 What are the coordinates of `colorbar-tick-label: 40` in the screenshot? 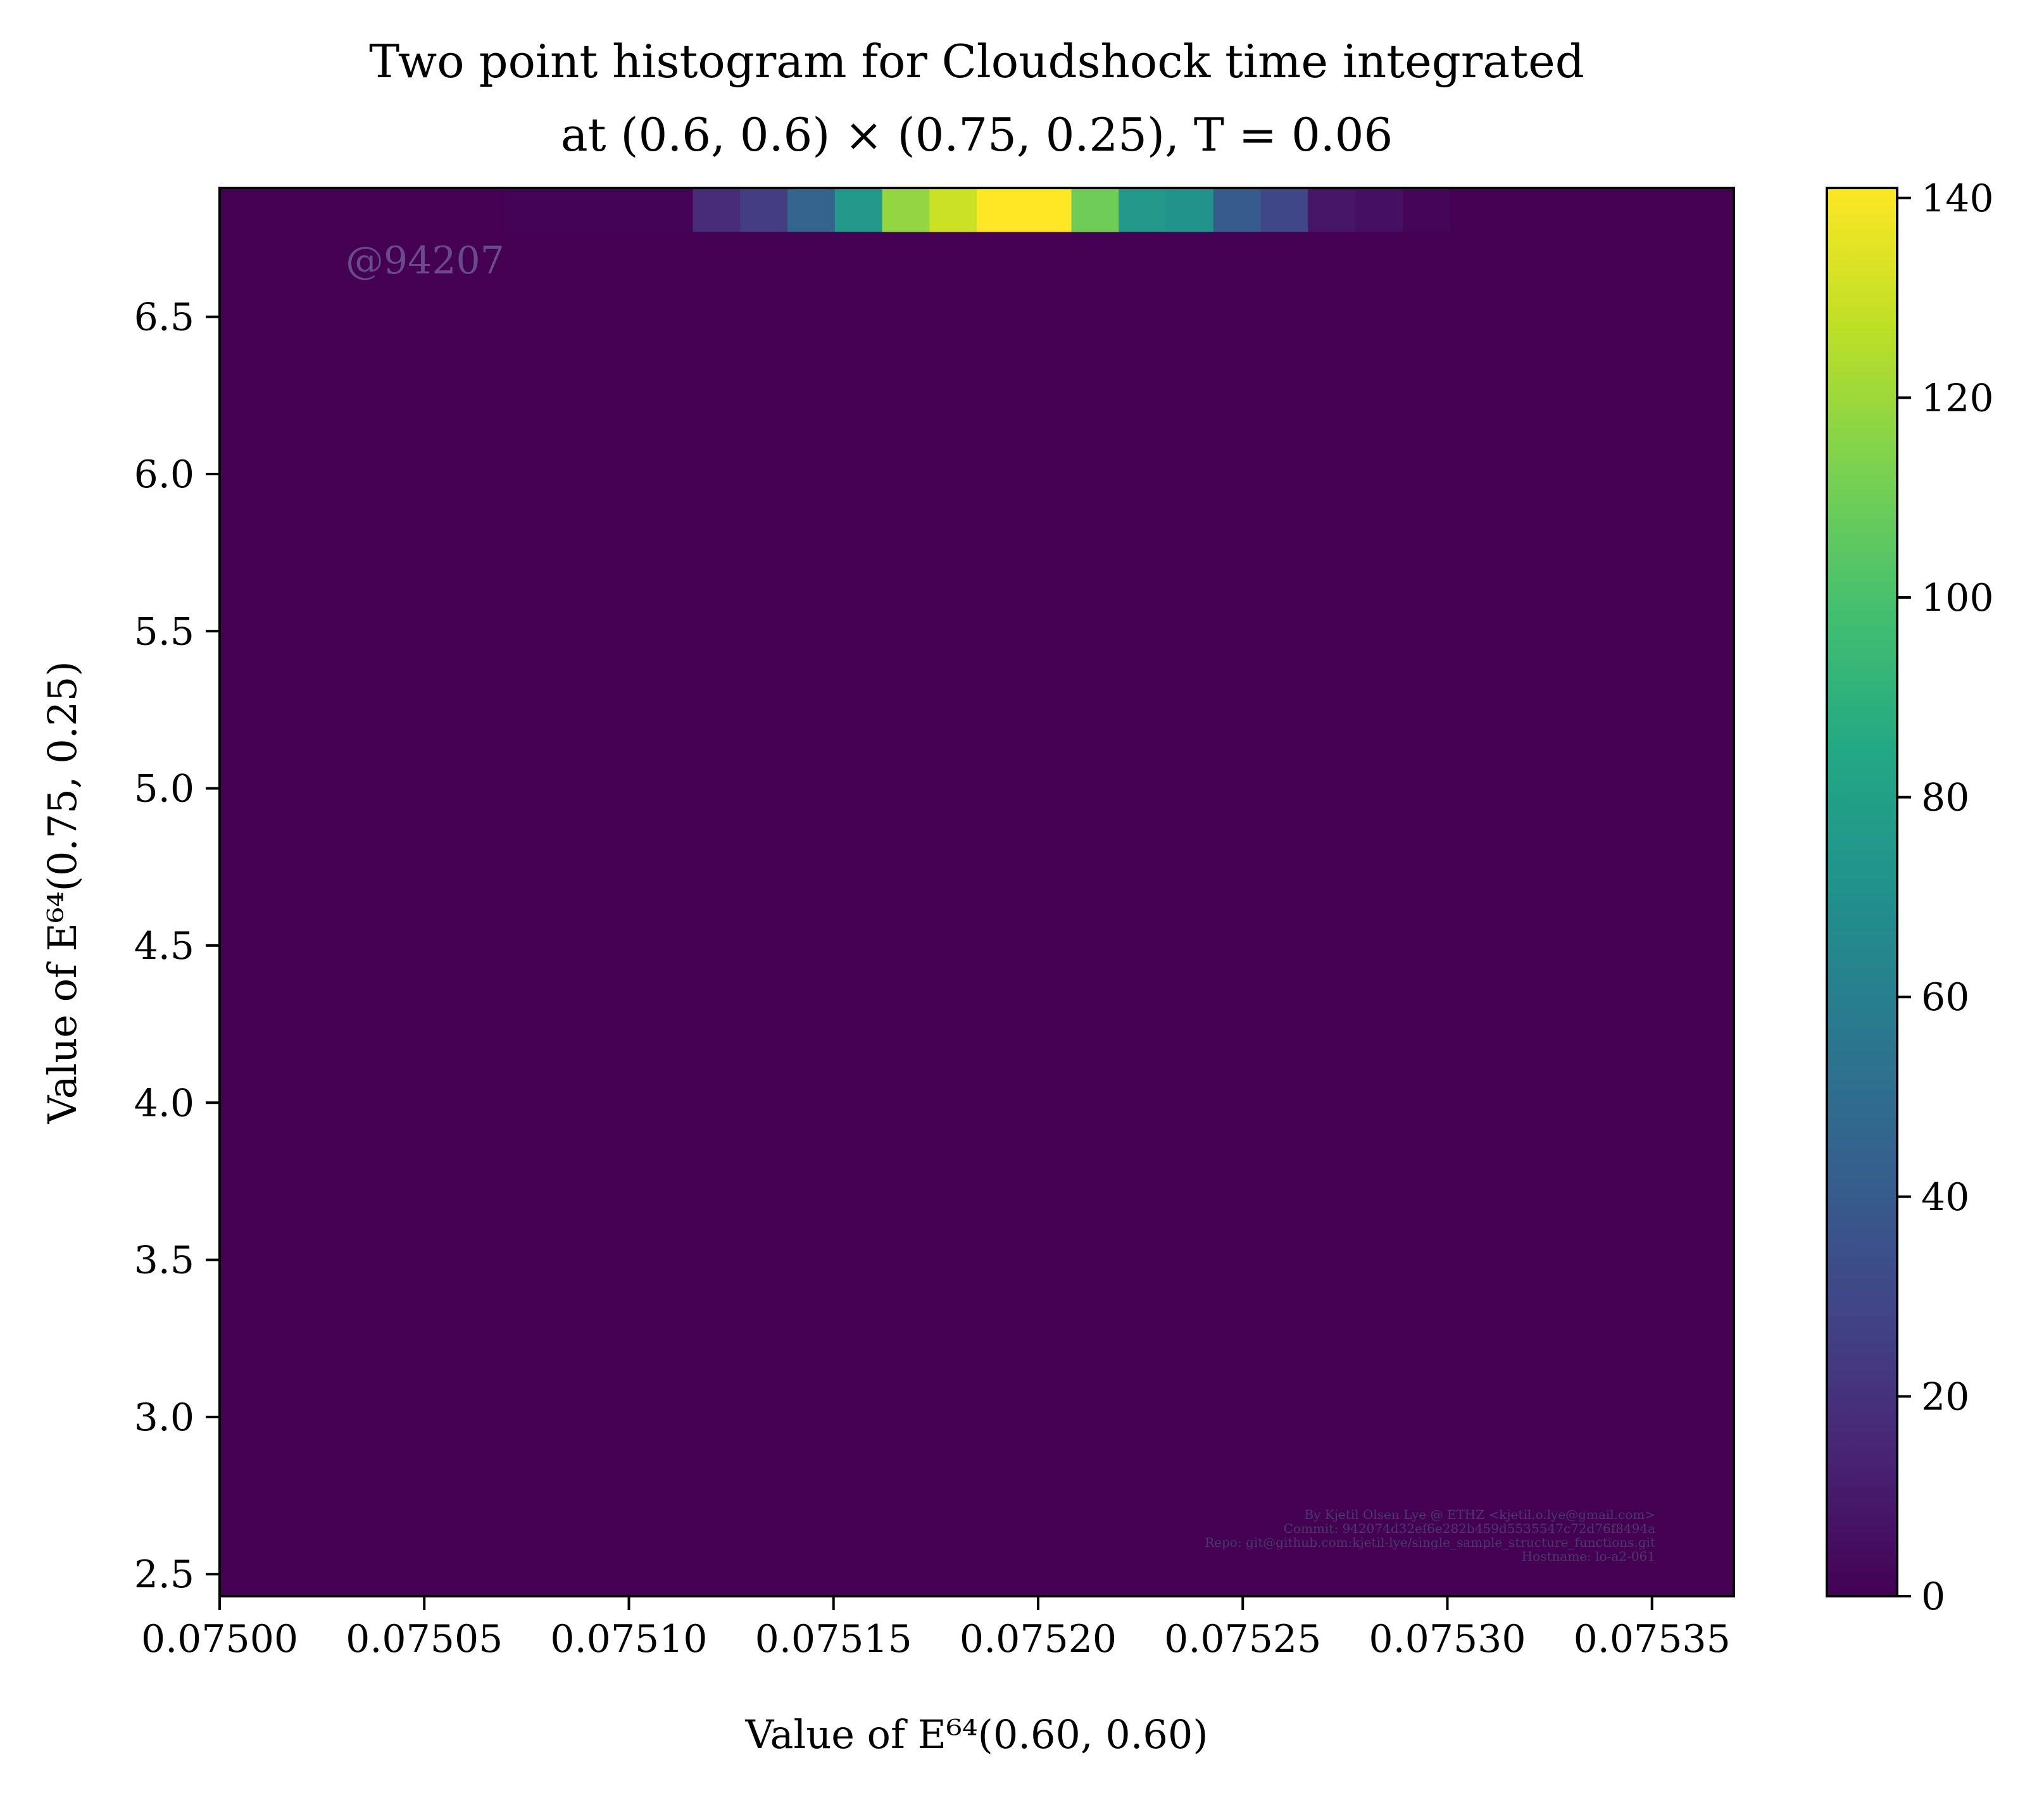 It's located at (1945, 1197).